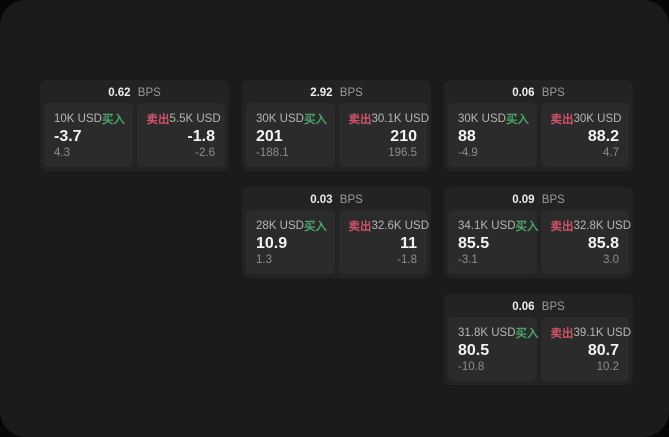  Describe the element at coordinates (180, 135) in the screenshot. I see `sell-panel: 卖出 5.5K USD -1.8 -2.6` at that location.